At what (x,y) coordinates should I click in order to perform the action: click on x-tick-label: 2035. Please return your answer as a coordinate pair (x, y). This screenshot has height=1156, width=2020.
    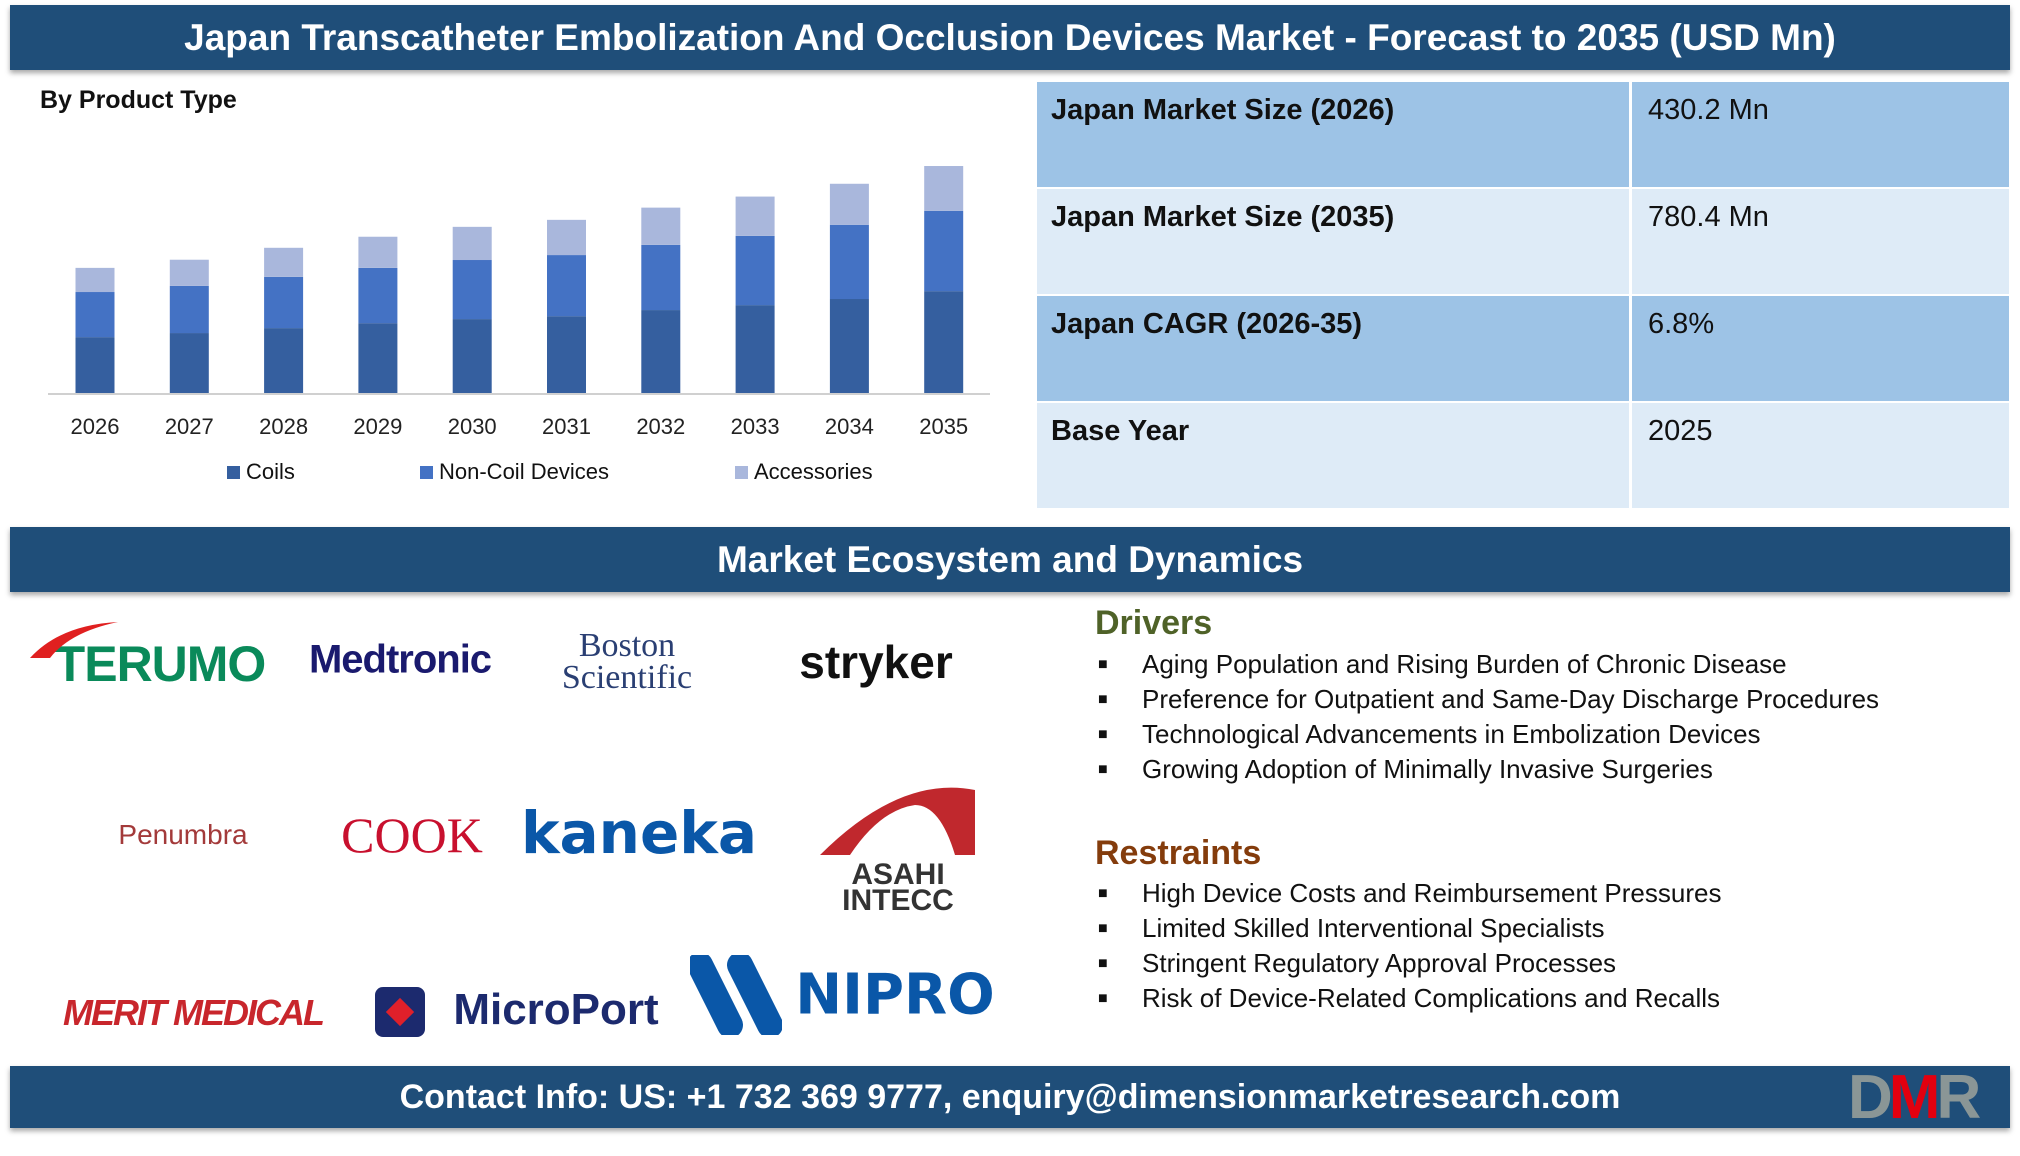
    Looking at the image, I should click on (943, 426).